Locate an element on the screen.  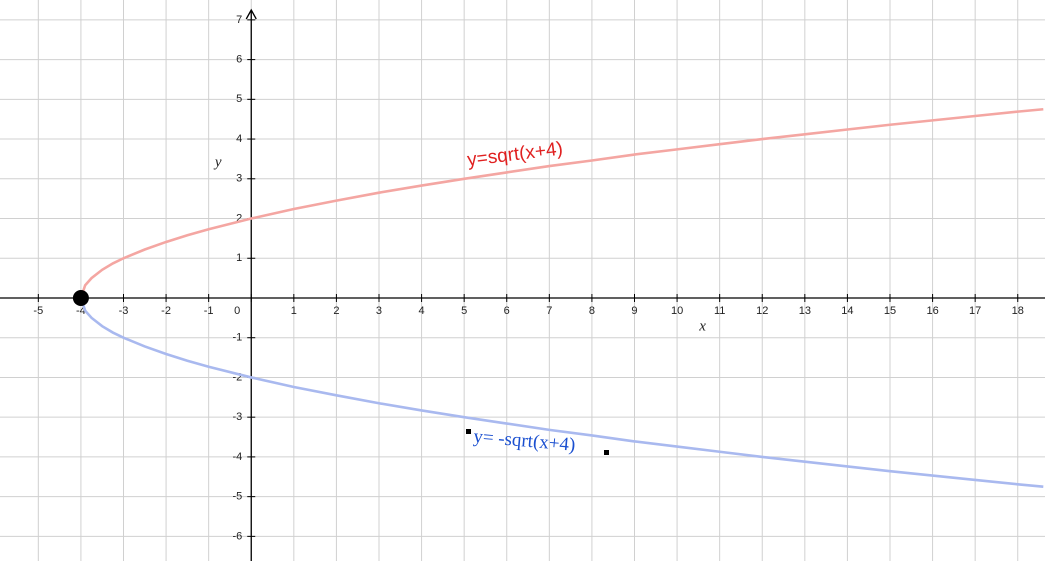
x-tick-label: 2 is located at coordinates (336, 311).